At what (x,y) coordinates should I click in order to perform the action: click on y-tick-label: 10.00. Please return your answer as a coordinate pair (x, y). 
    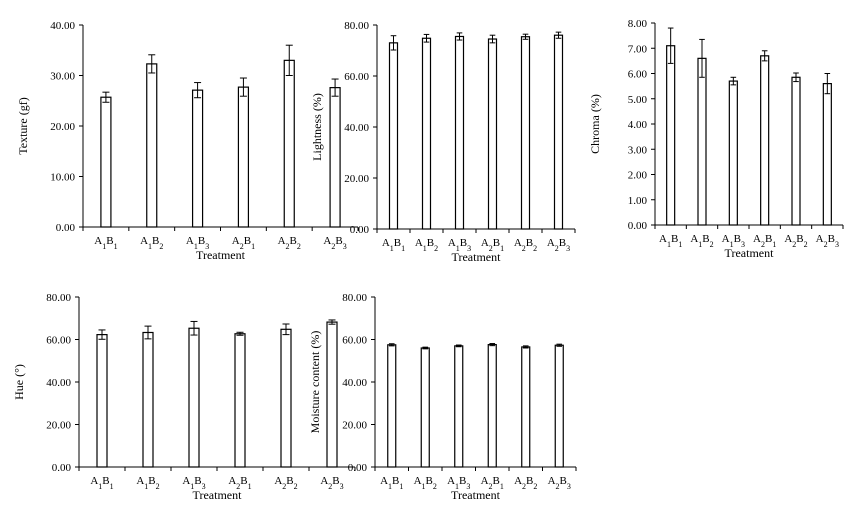
    Looking at the image, I should click on (62, 178).